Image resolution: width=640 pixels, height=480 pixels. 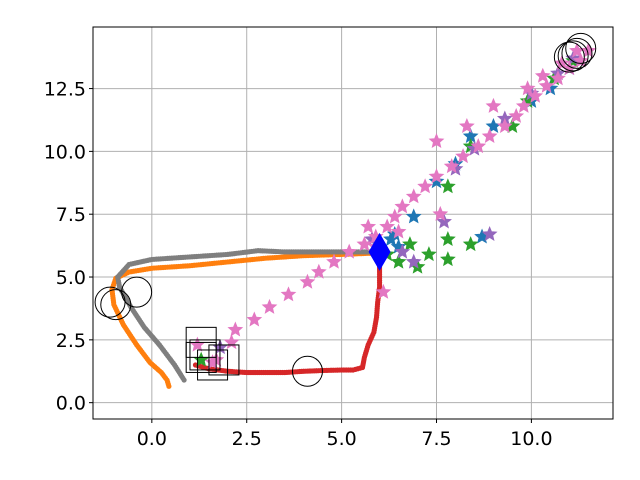 What do you see at coordinates (287, 313) in the screenshot?
I see `series-1-dot` at bounding box center [287, 313].